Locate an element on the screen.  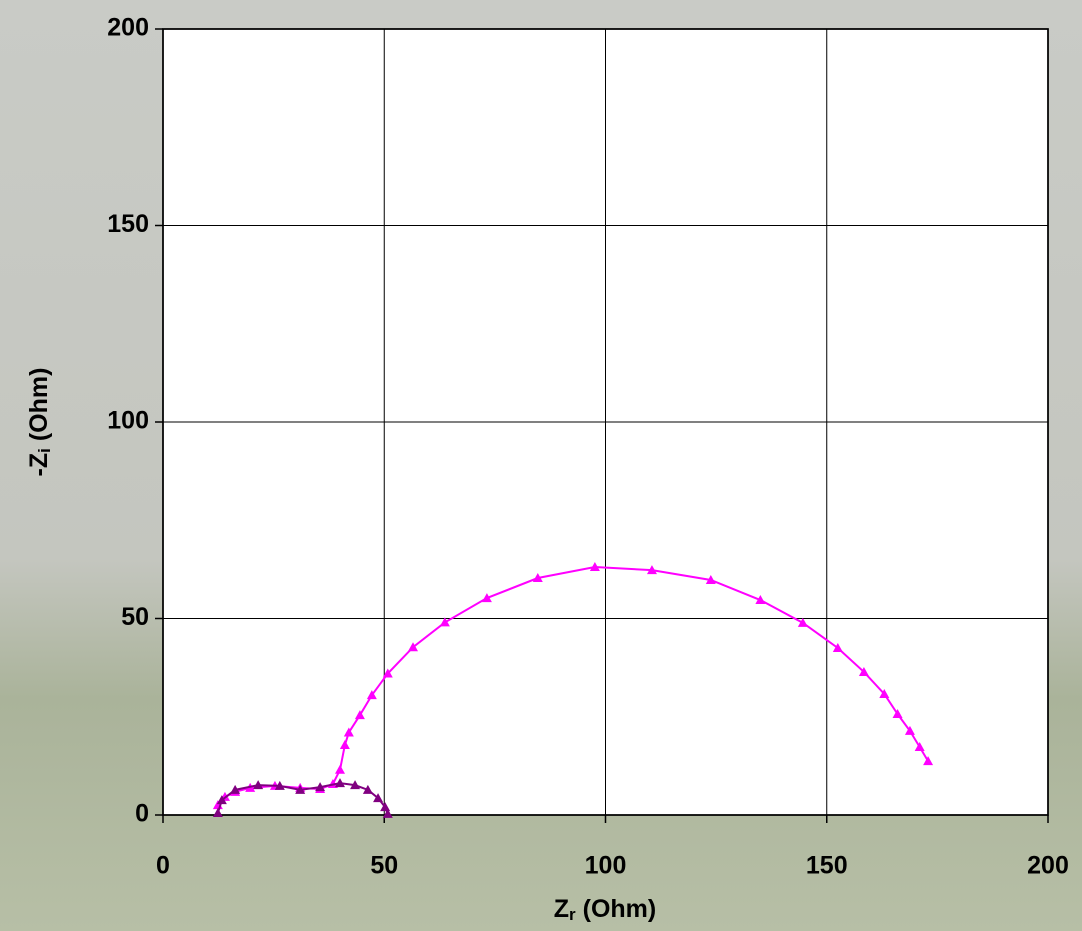
y-axis-label: -Zi (Ohm) is located at coordinates (40, 422).